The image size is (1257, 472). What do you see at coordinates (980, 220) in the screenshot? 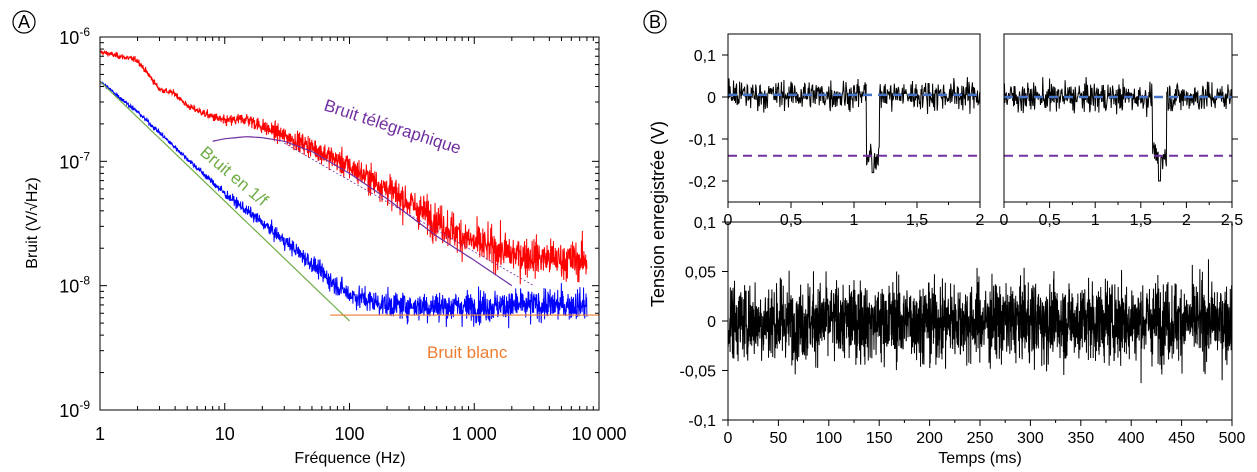
I see `x-tick-label-top-left: 2` at bounding box center [980, 220].